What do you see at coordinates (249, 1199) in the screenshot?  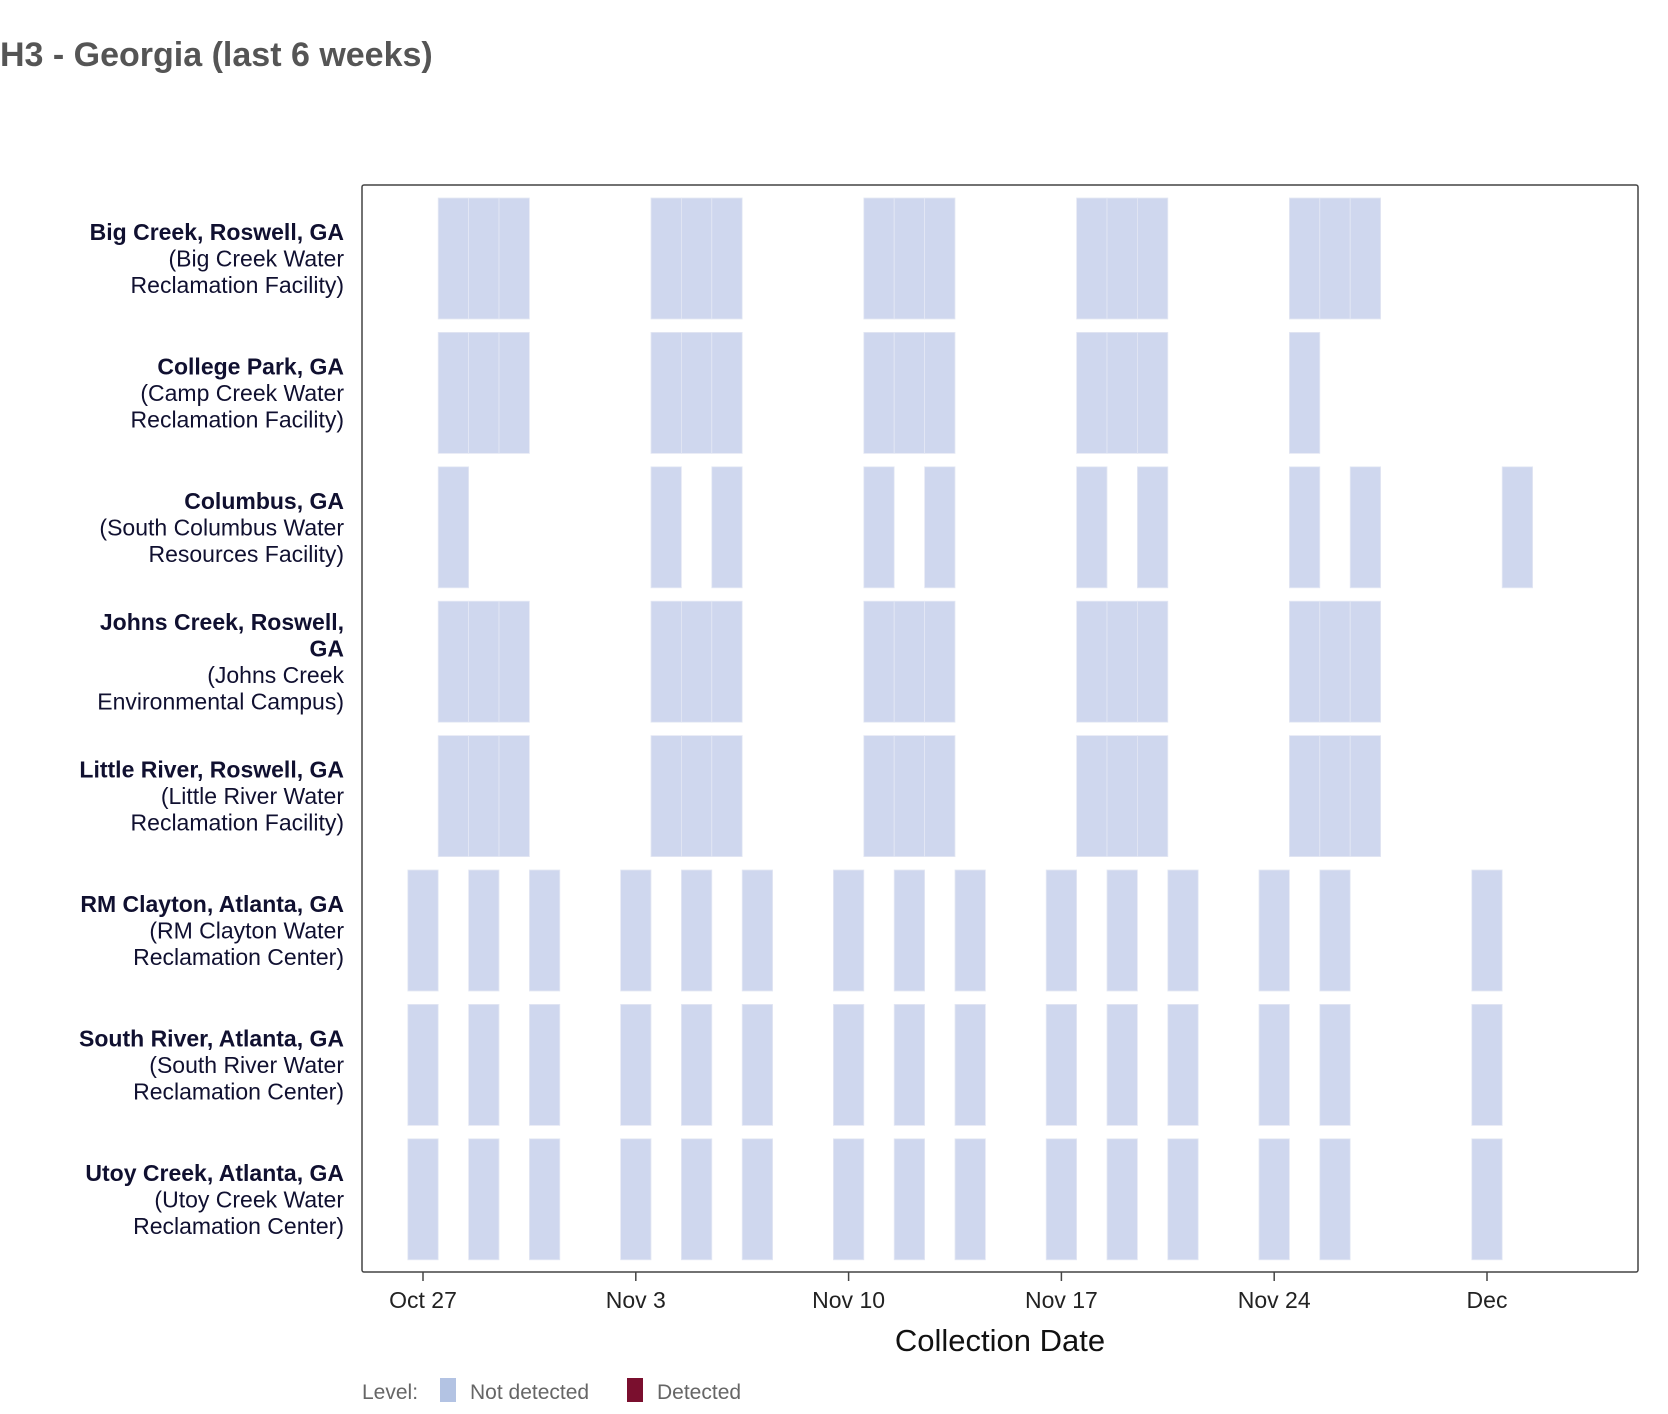 I see `site-facility-label: (Utoy Creek Water` at bounding box center [249, 1199].